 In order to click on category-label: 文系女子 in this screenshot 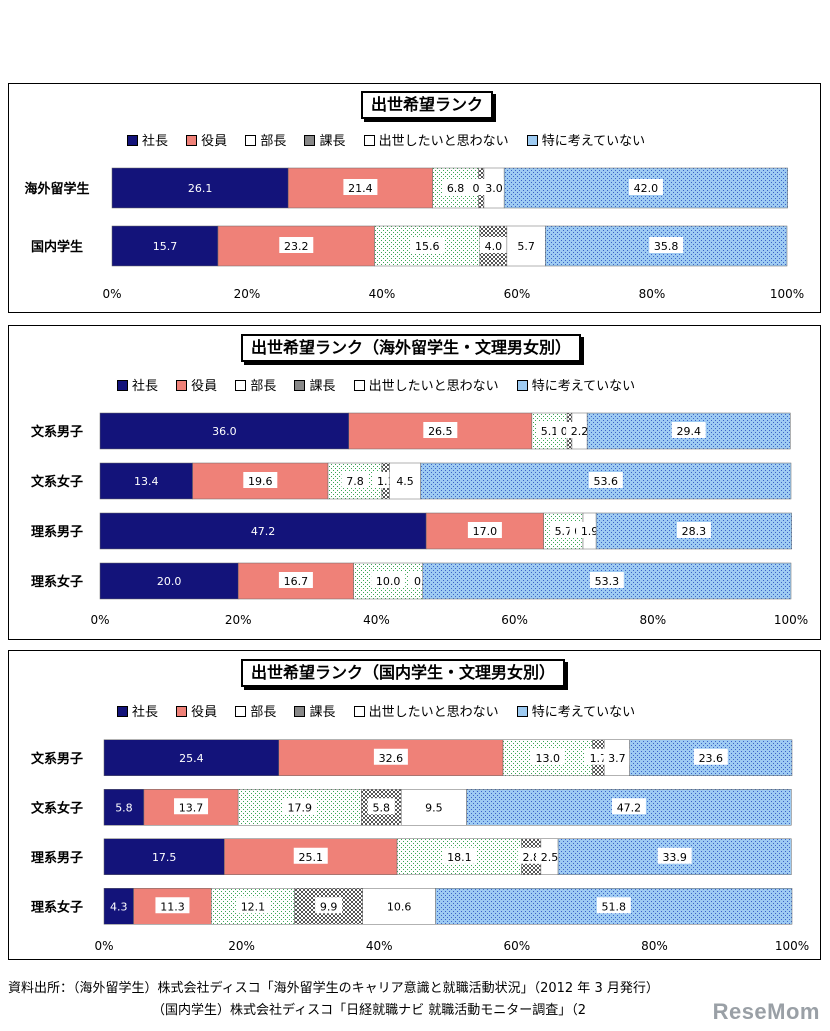, I will do `click(57, 482)`.